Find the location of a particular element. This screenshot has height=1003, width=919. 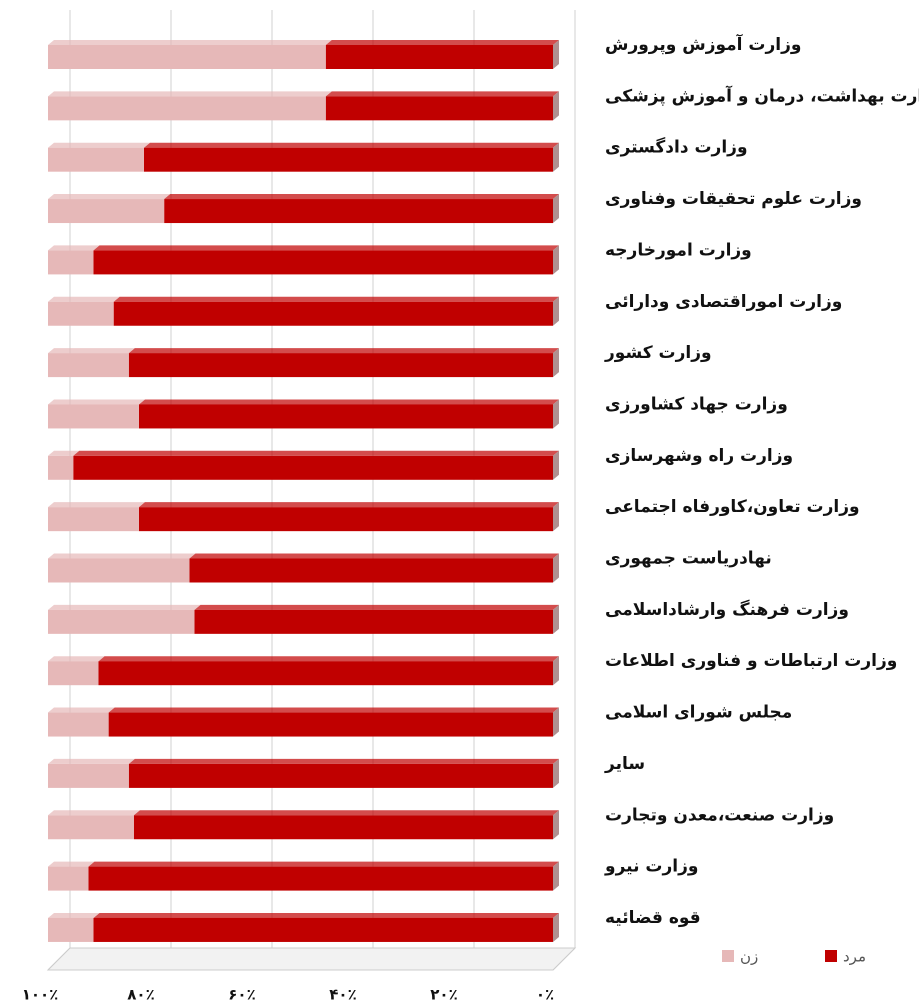

x-tick-label: ۶۰٪ is located at coordinates (241, 994).